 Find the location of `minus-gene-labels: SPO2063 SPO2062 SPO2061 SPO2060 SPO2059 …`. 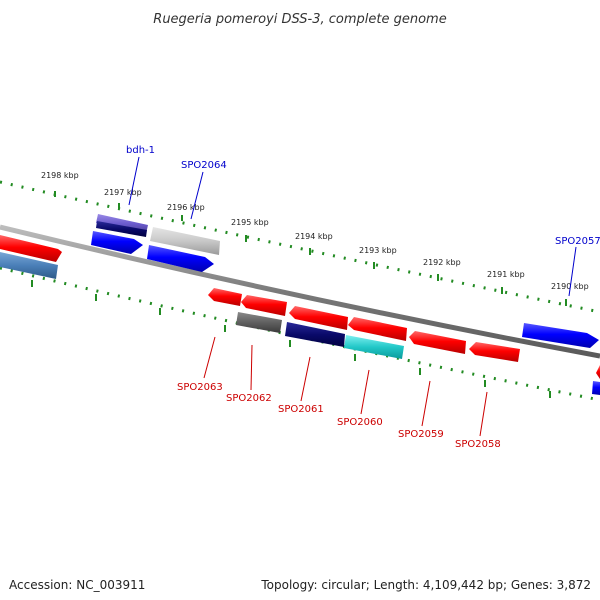

minus-gene-labels: SPO2063 SPO2062 SPO2061 SPO2060 SPO2059 … is located at coordinates (339, 393).